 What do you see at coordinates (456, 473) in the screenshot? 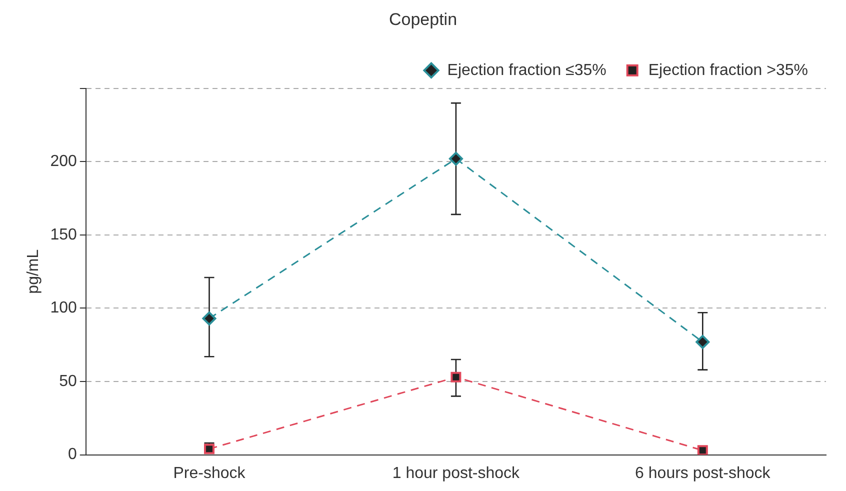
I see `x-tick-label: 1 hour post-shock` at bounding box center [456, 473].